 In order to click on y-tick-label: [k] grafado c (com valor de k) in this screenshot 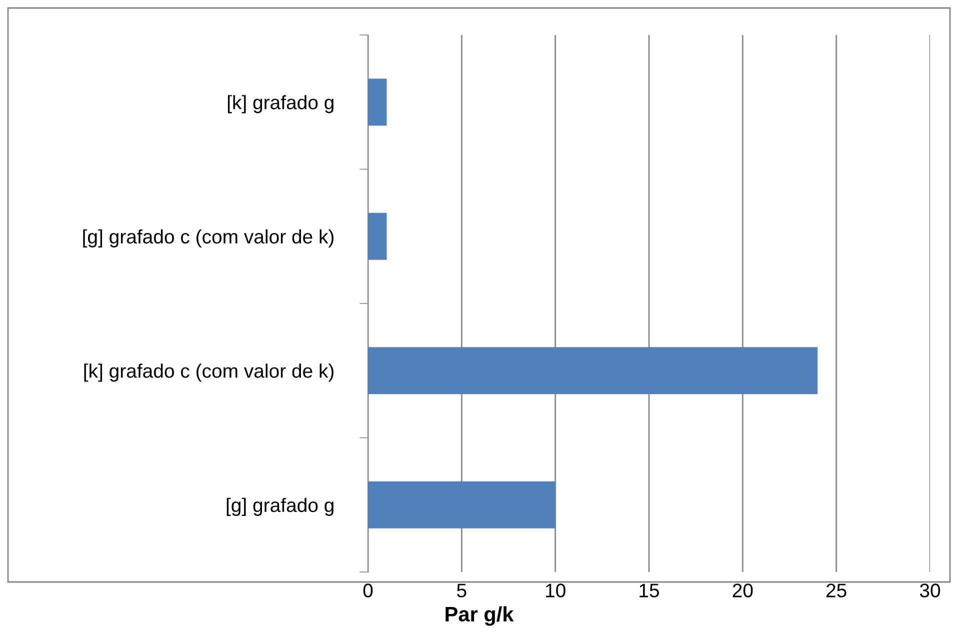, I will do `click(209, 373)`.